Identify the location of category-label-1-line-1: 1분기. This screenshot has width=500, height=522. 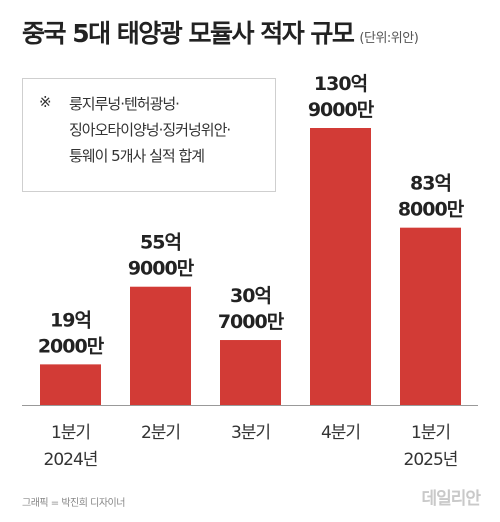
(70, 433).